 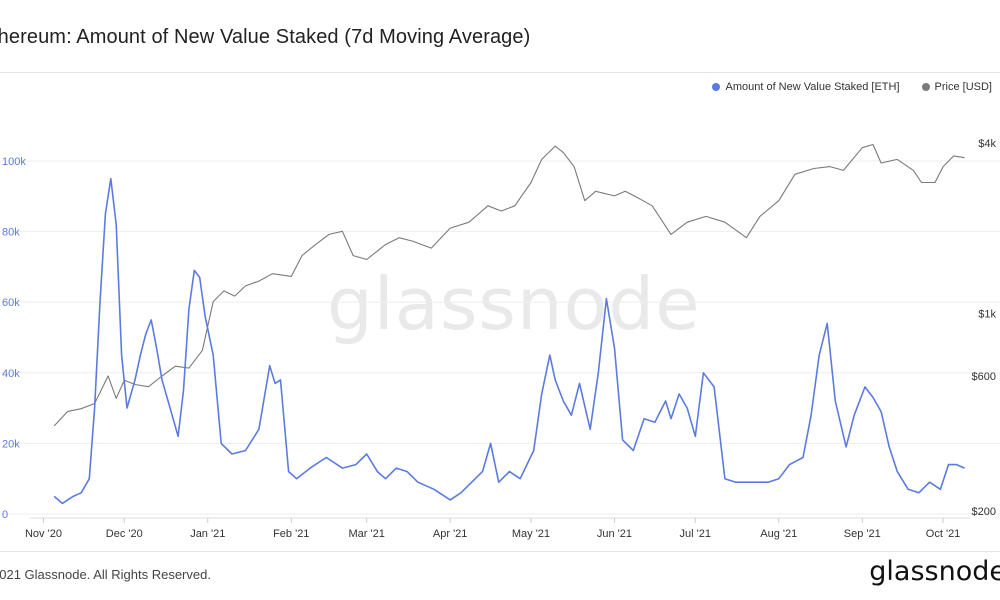 What do you see at coordinates (450, 534) in the screenshot?
I see `x-tick-label: Apr '21` at bounding box center [450, 534].